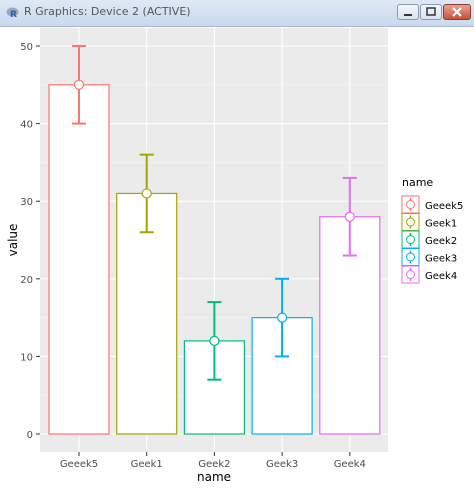 The height and width of the screenshot is (493, 474). I want to click on minimize-button, so click(408, 12).